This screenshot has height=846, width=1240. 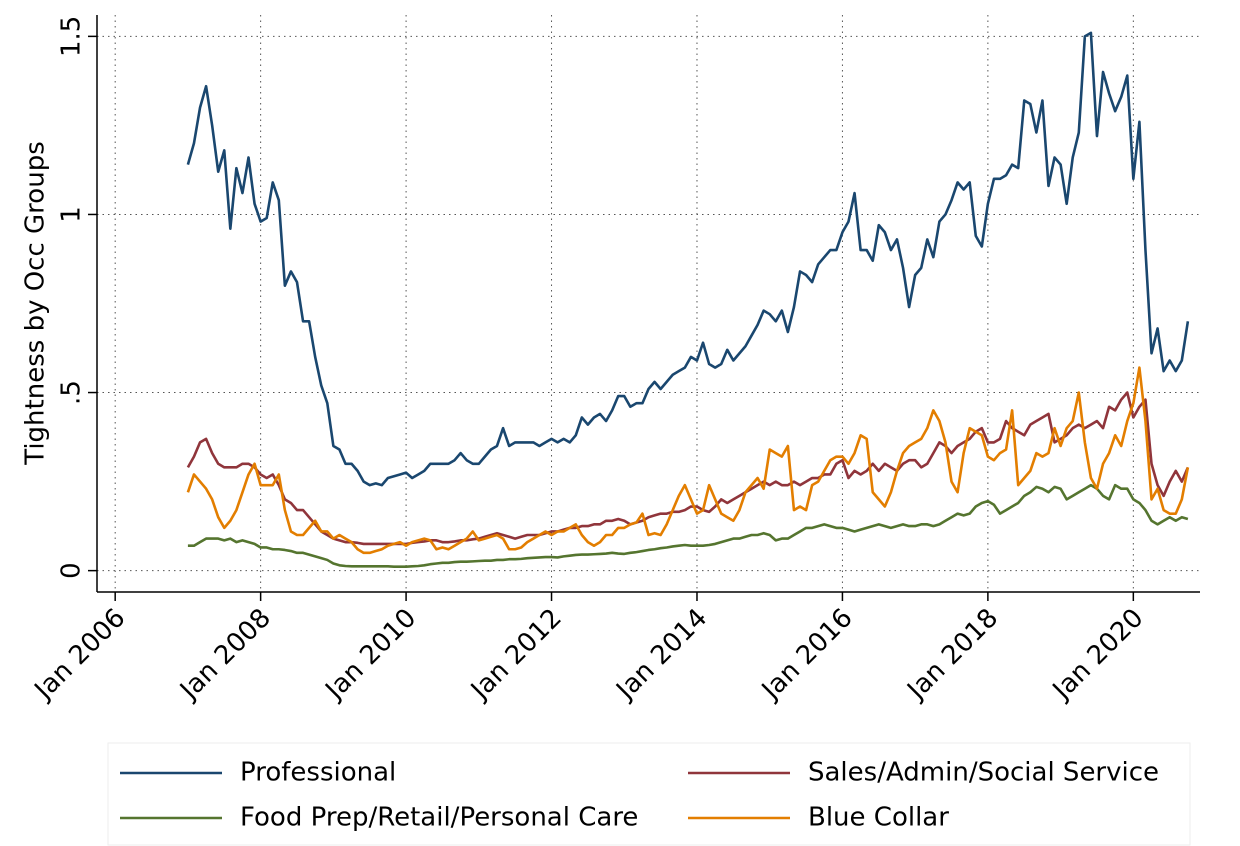 What do you see at coordinates (439, 818) in the screenshot?
I see `legend-label: Food Prep/Retail/Personal Care` at bounding box center [439, 818].